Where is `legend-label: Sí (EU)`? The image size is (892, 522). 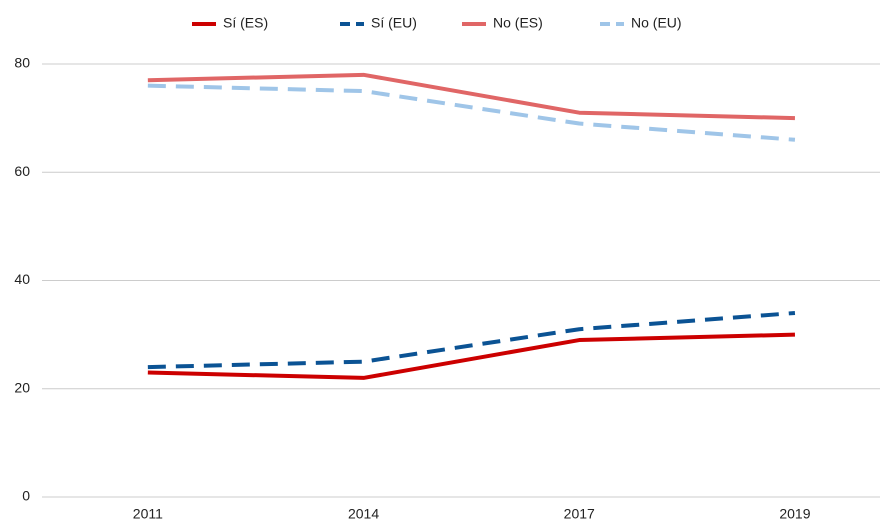
legend-label: Sí (EU) is located at coordinates (394, 23).